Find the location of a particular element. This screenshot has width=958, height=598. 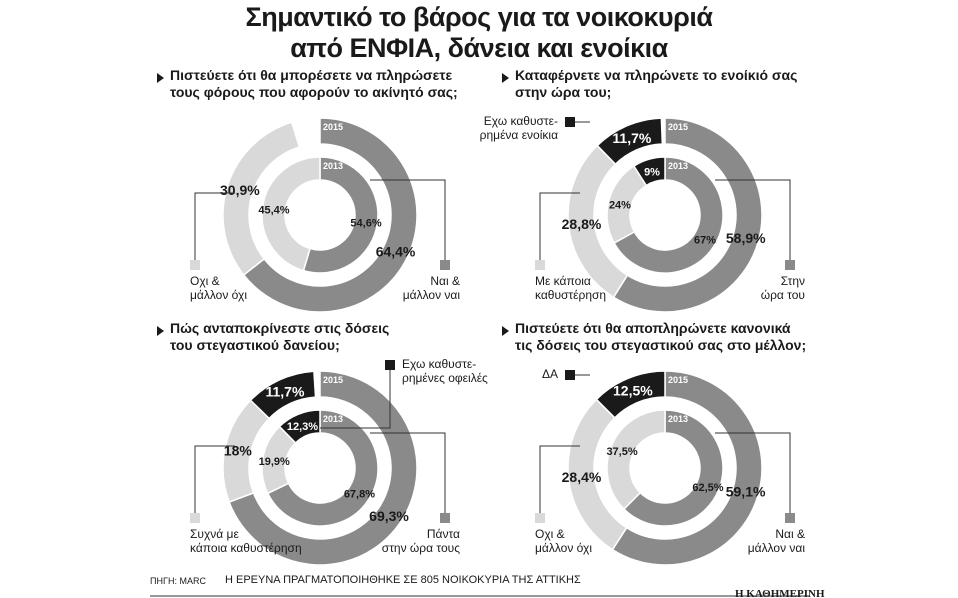

question: στην ώρα του; is located at coordinates (563, 92).